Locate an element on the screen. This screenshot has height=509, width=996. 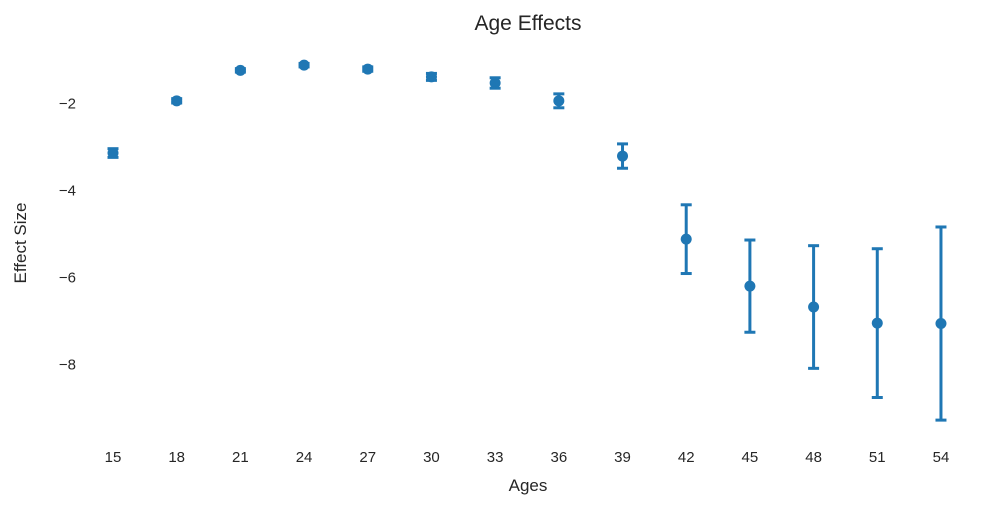
x-tick-label: 45 is located at coordinates (750, 457).